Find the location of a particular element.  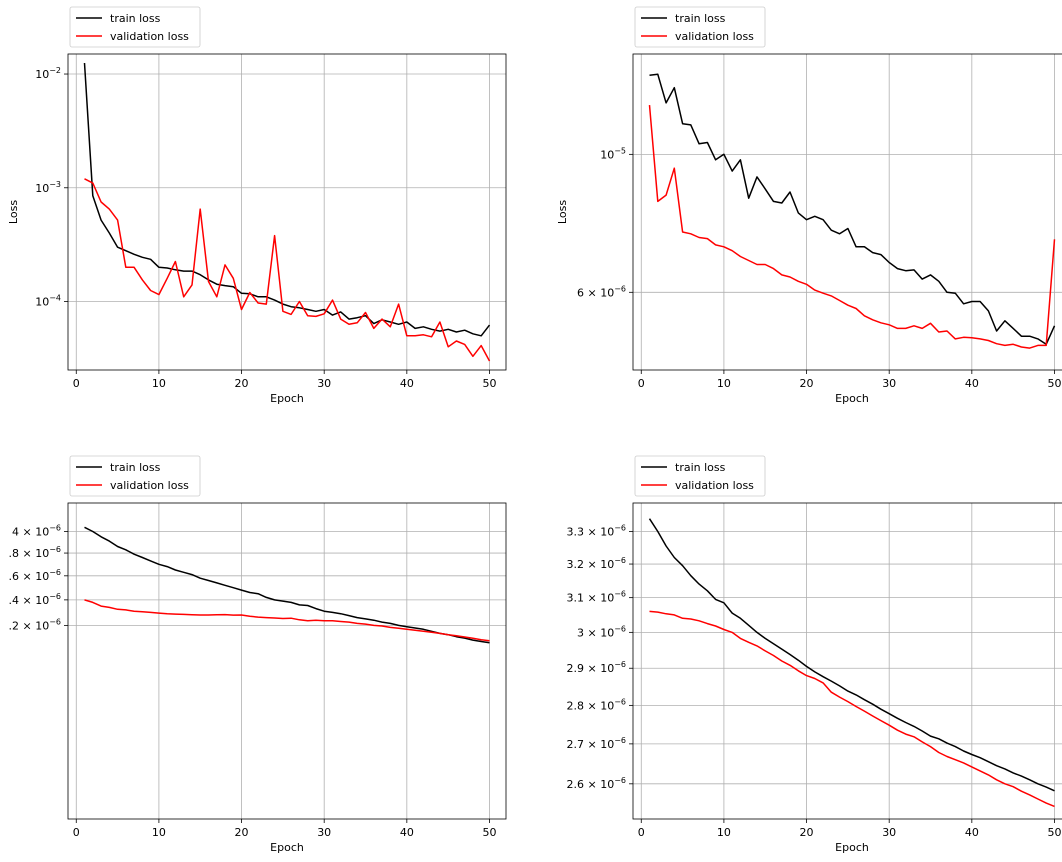

y-tick-label: 10⁻² is located at coordinates (48, 73).